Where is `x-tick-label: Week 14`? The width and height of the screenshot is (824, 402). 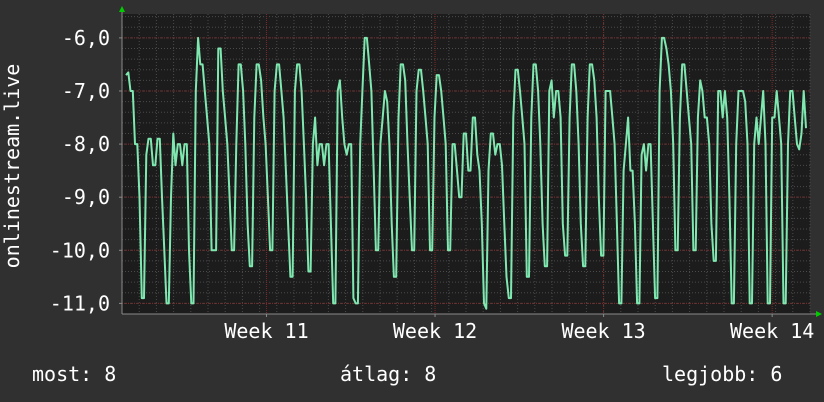
x-tick-label: Week 14 is located at coordinates (772, 331).